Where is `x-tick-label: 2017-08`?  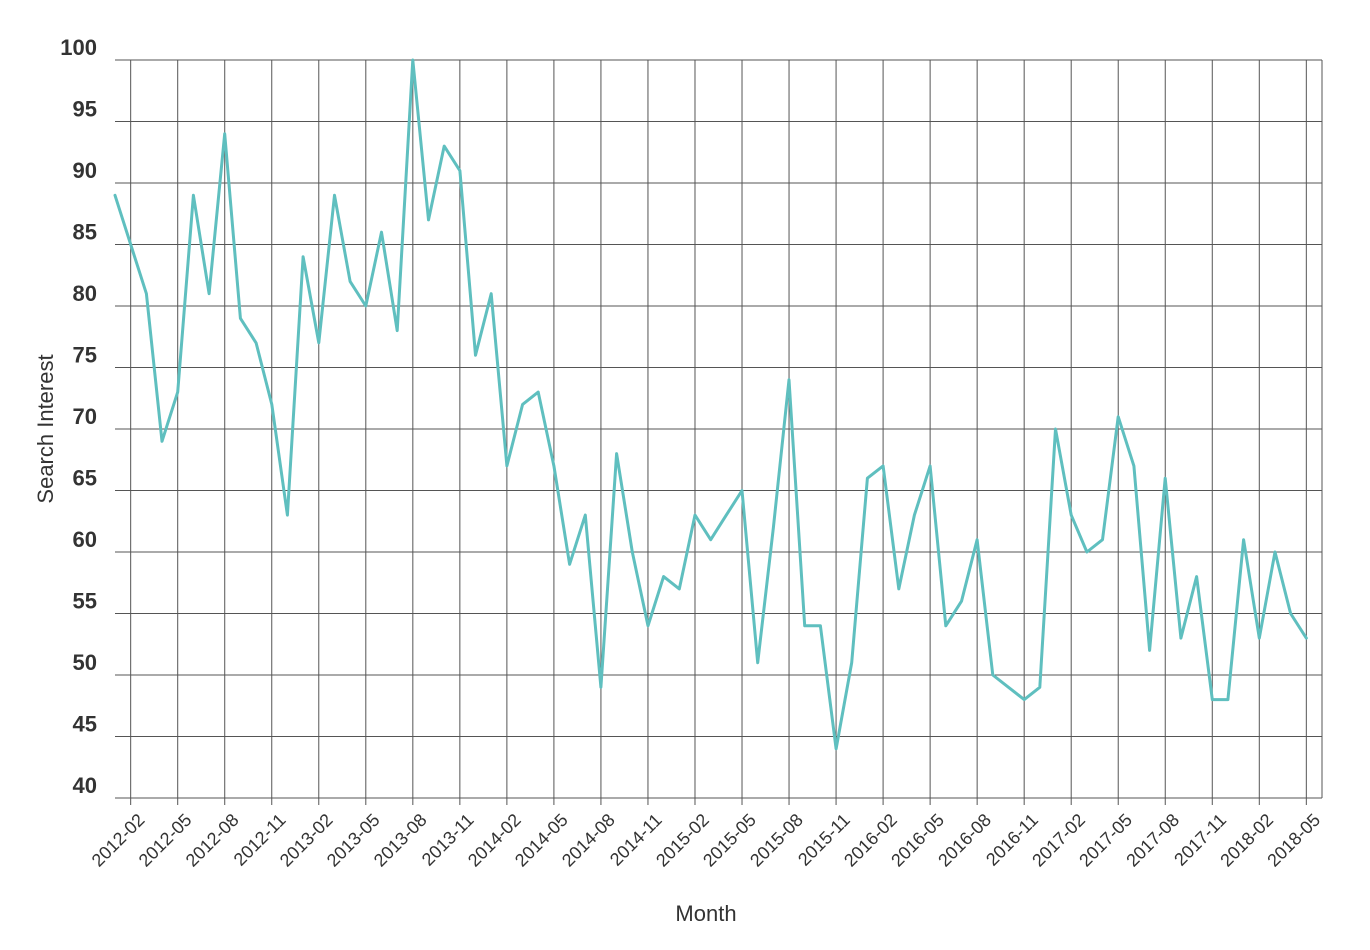
x-tick-label: 2017-08 is located at coordinates (1152, 840).